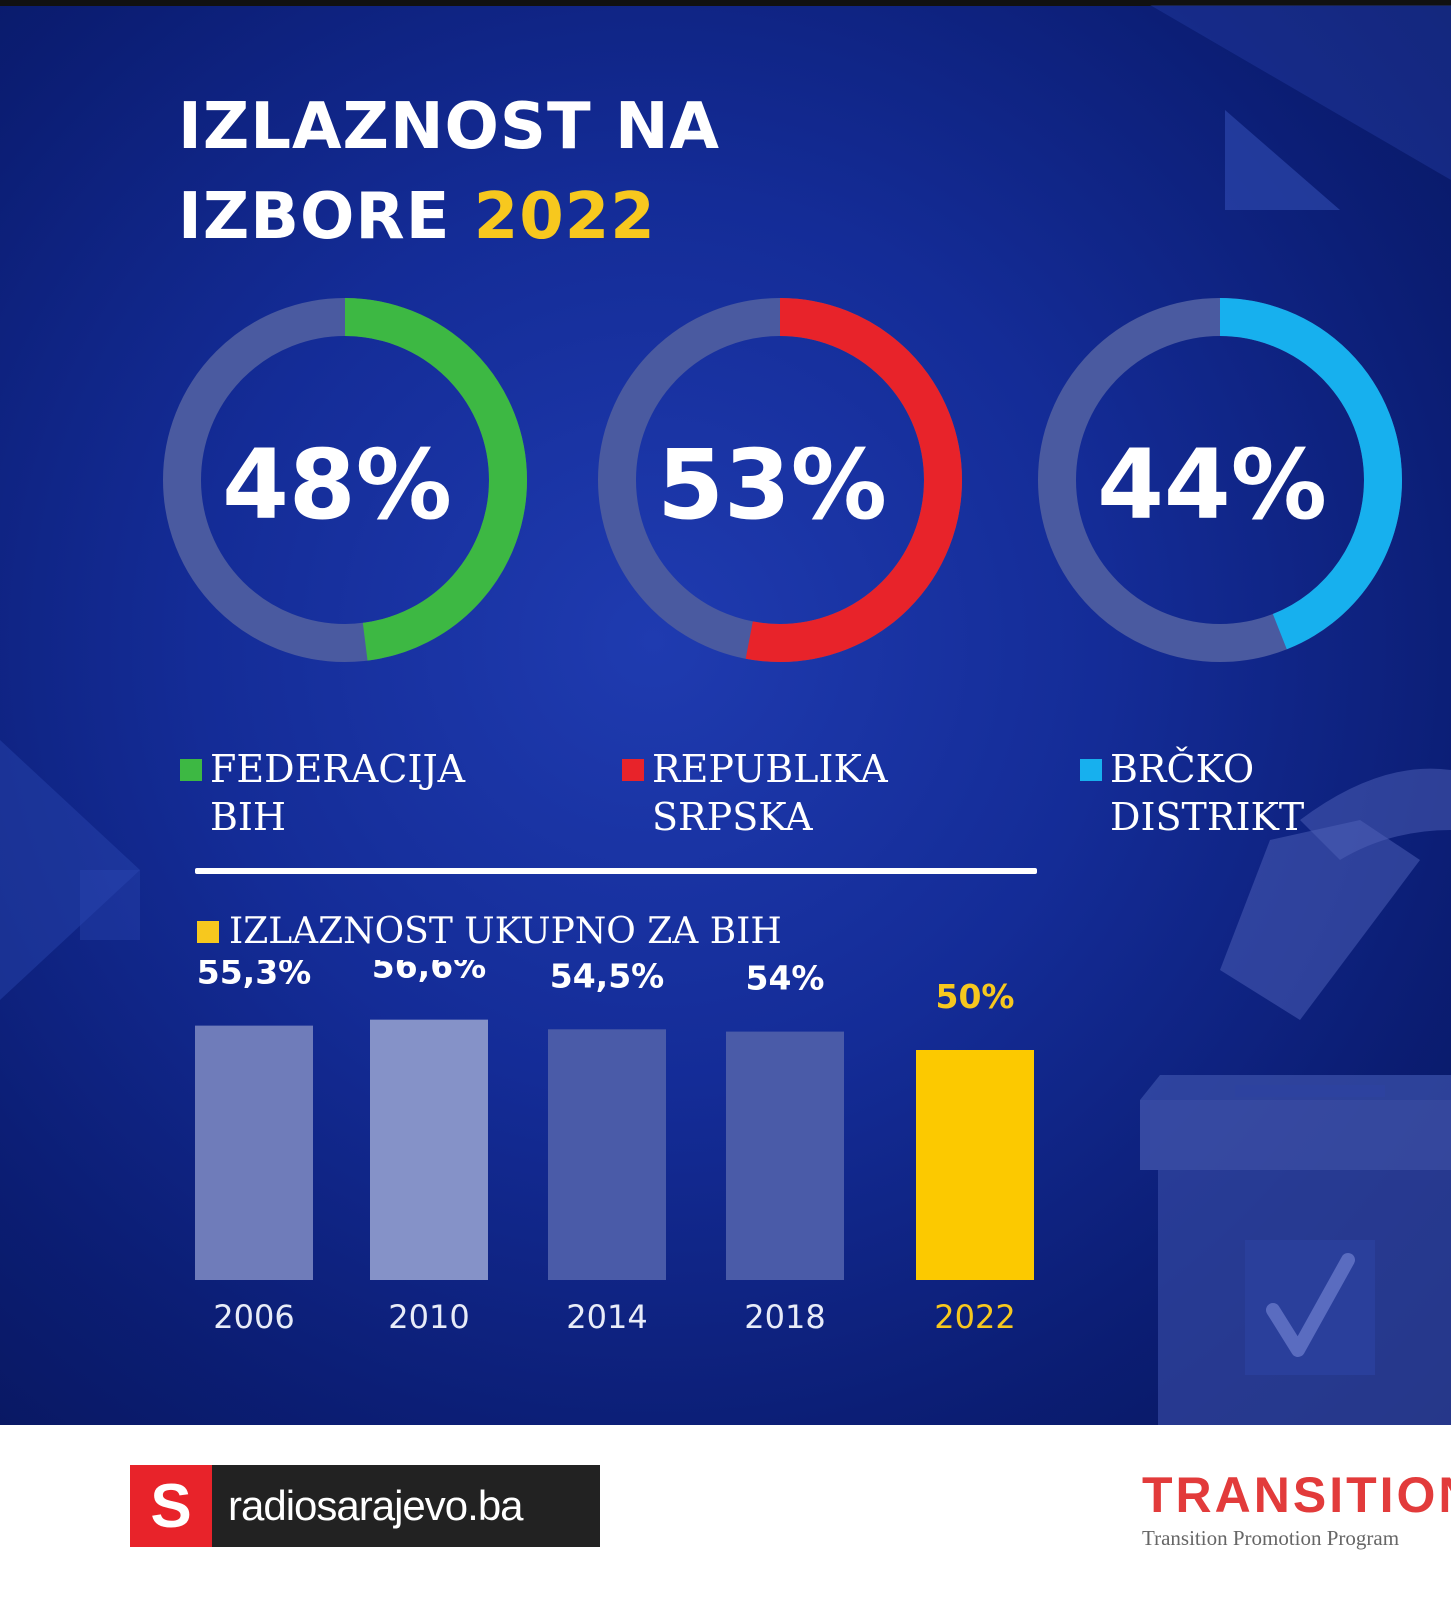  What do you see at coordinates (253, 1317) in the screenshot?
I see `bar-label-2006: 2006` at bounding box center [253, 1317].